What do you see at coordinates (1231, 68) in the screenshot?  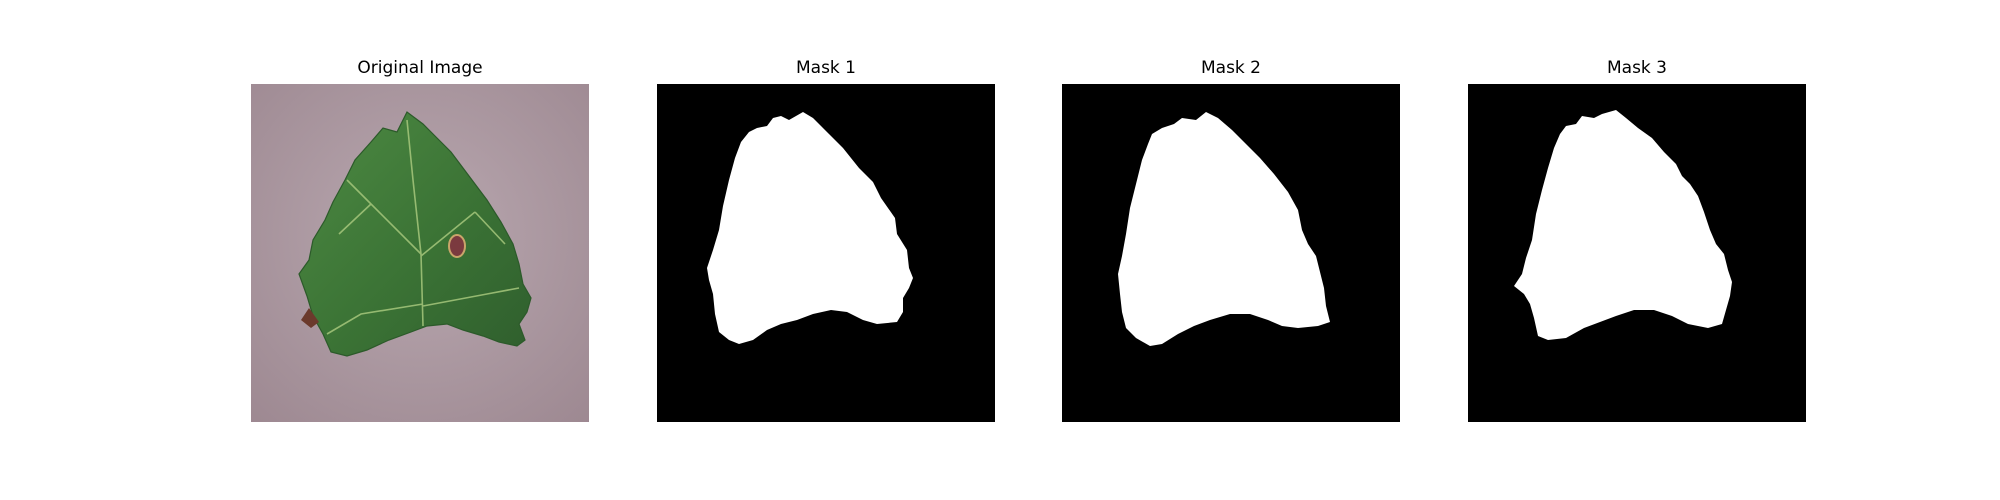 I see `panel-title: Mask 2` at bounding box center [1231, 68].